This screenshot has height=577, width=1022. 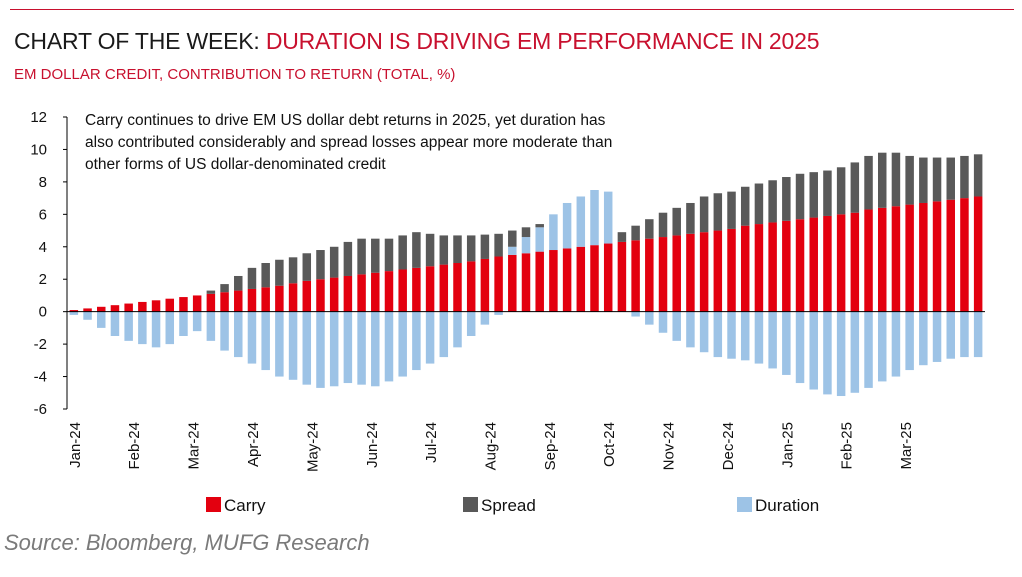 What do you see at coordinates (728, 446) in the screenshot?
I see `x-tick-label: Dec-24` at bounding box center [728, 446].